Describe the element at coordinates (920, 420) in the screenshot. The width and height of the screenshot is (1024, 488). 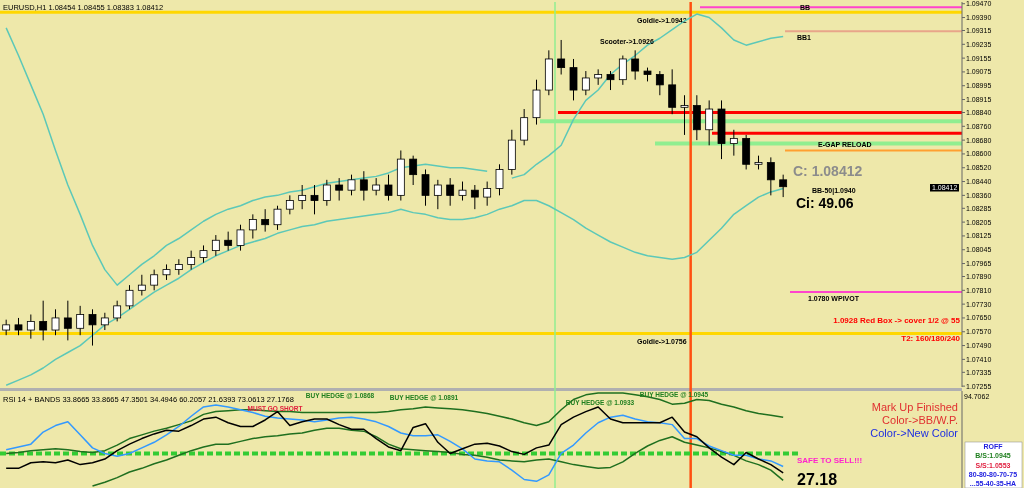
I see `annotation: Color->BB/W.P.` at that location.